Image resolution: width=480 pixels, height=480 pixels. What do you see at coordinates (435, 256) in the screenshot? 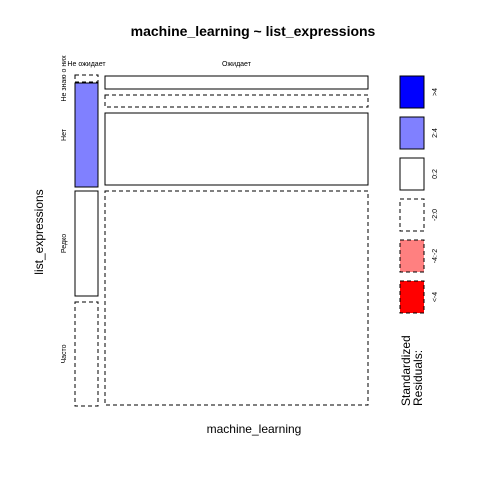
I see `legend-label-4: -4:-2` at bounding box center [435, 256].